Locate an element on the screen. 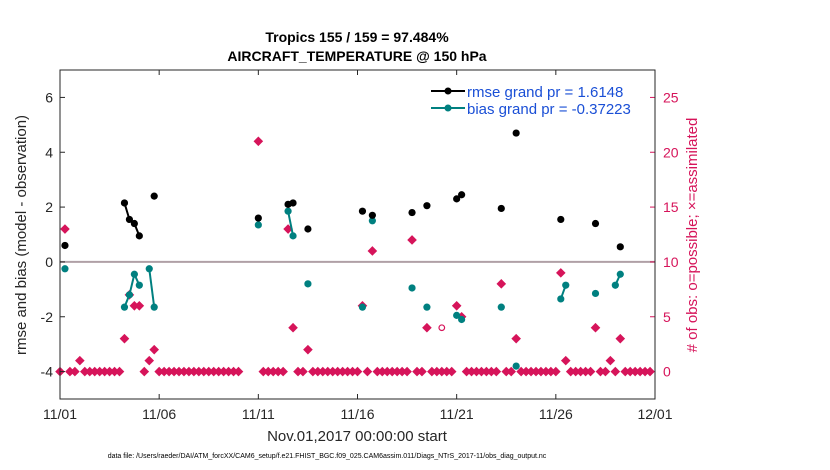 The width and height of the screenshot is (830, 470). y-axis-label-right: # of obs: o=possible; ×=assimilated is located at coordinates (692, 235).